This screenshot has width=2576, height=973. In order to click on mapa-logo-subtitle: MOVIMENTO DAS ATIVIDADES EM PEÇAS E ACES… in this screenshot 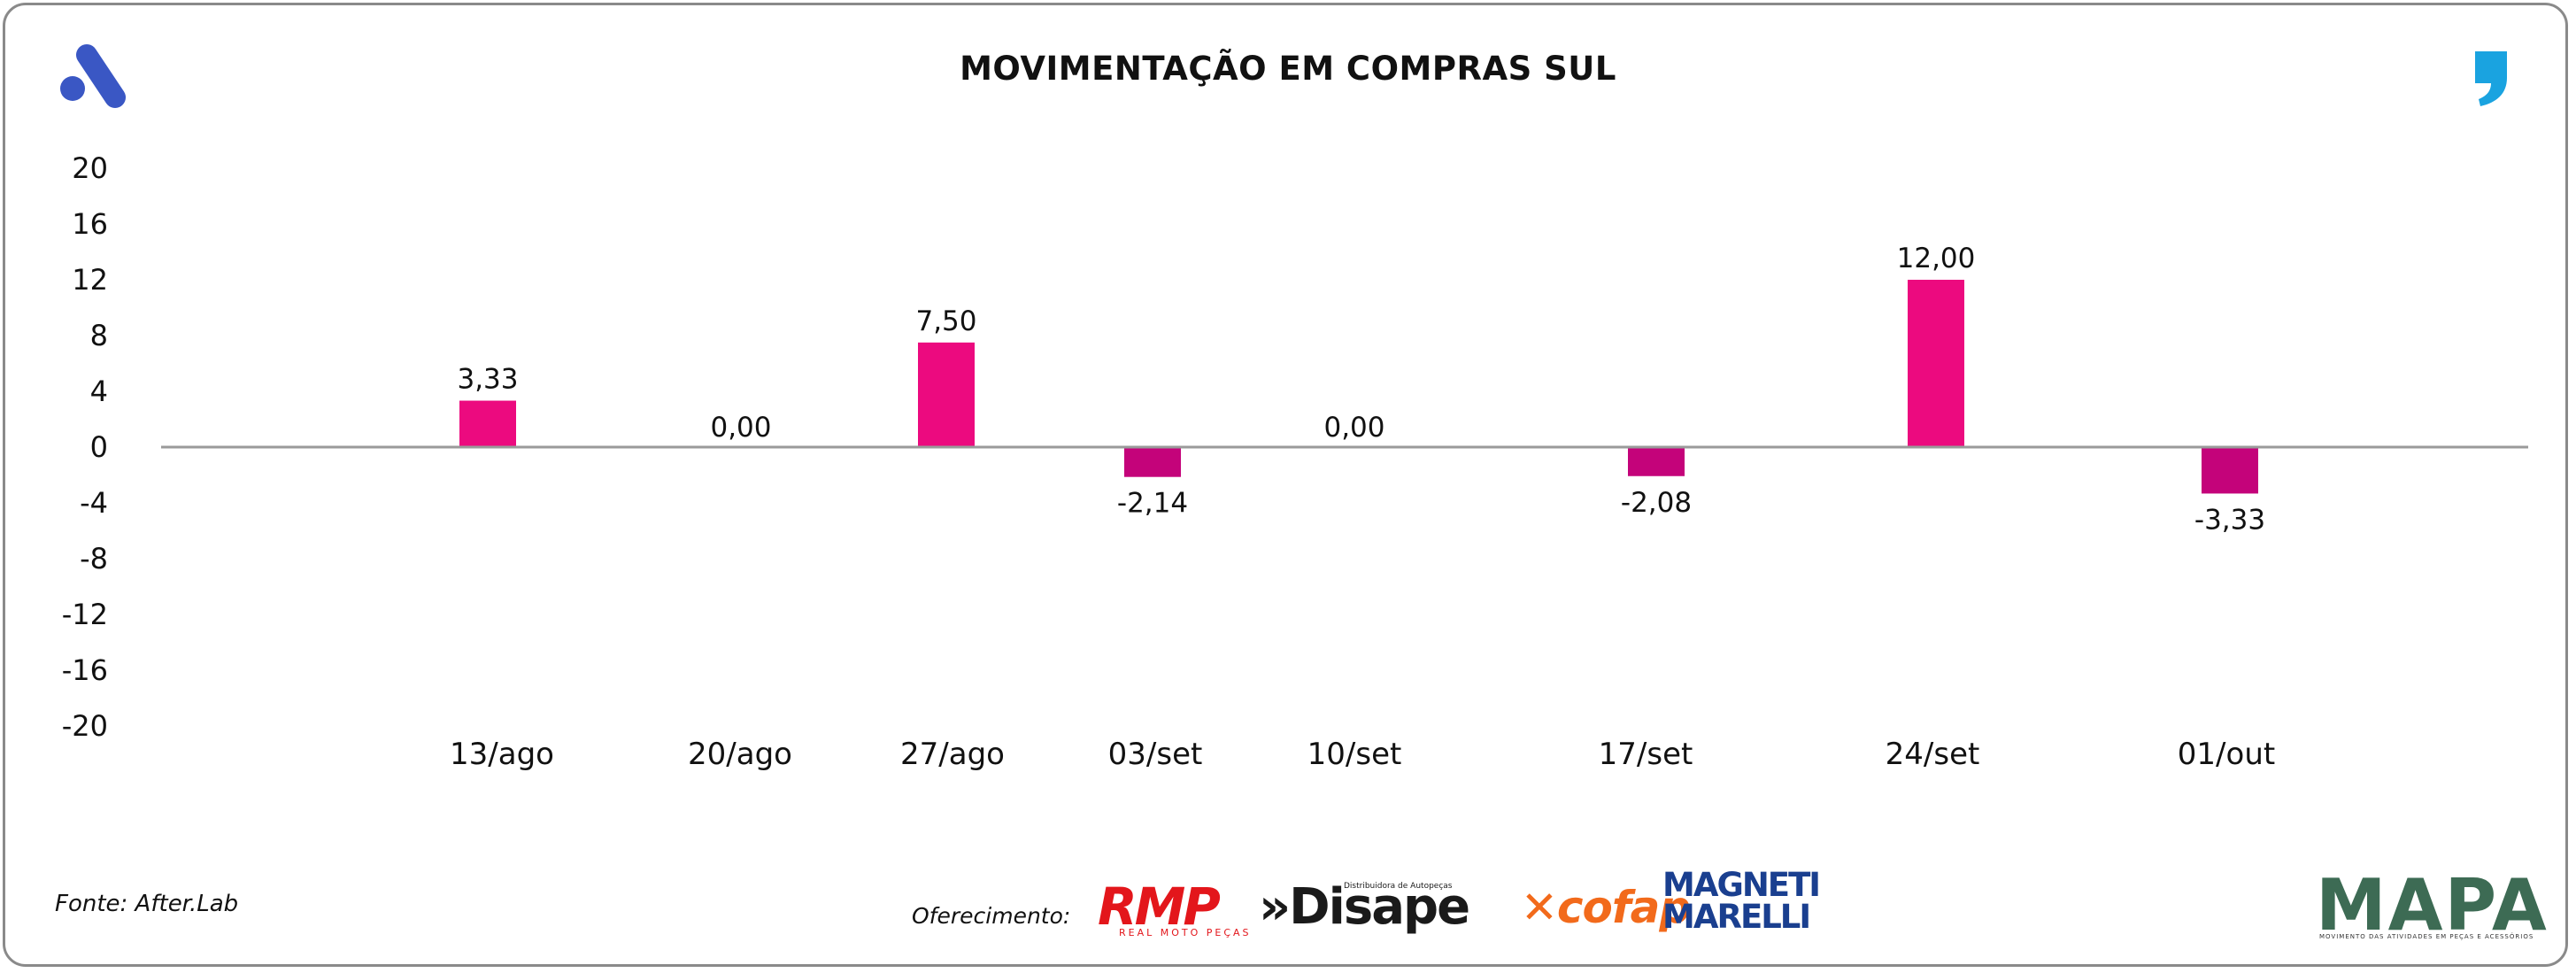, I will do `click(2426, 937)`.